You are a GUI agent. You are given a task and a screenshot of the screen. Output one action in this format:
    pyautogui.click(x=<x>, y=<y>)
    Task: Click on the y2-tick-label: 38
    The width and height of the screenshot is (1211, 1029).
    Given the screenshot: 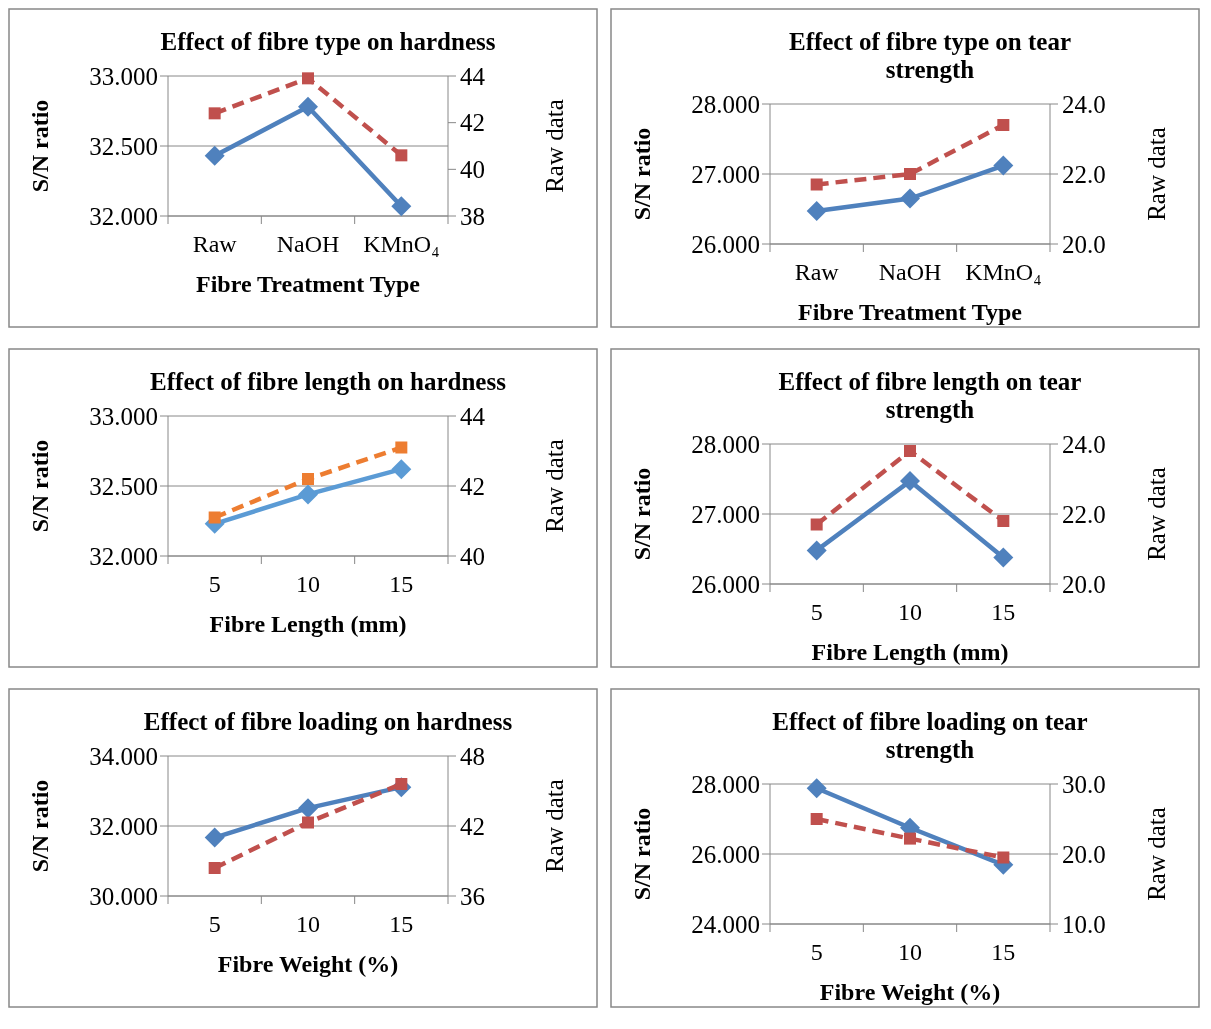 What is the action you would take?
    pyautogui.click(x=472, y=216)
    